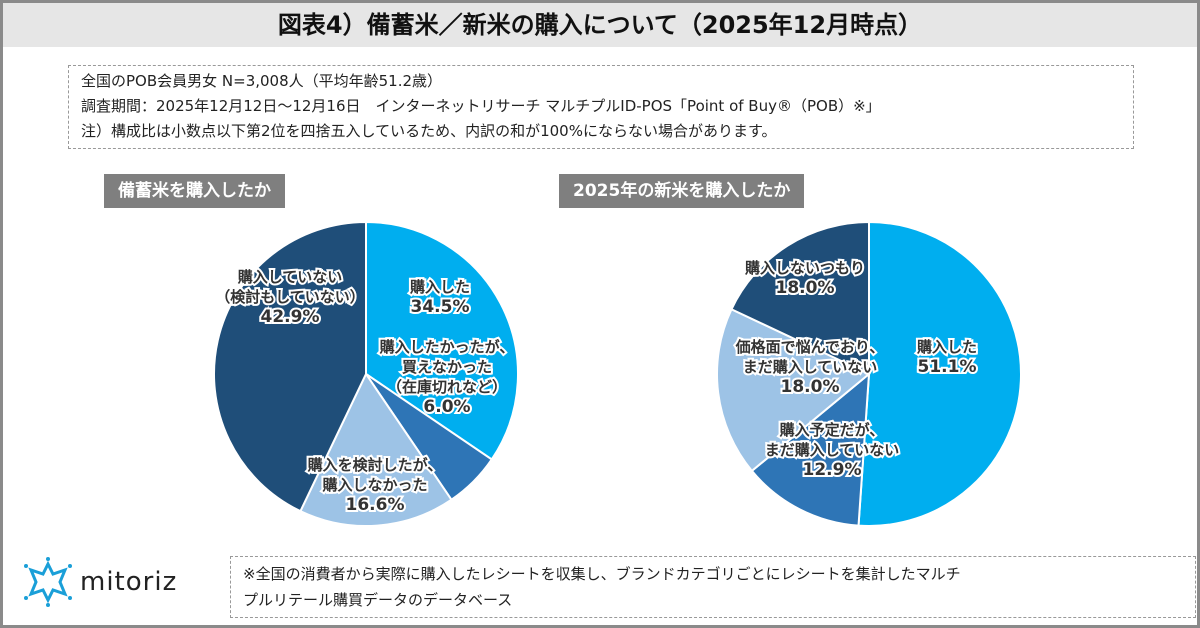  Describe the element at coordinates (804, 268) in the screenshot. I see `slice-name: 購入しないつもり` at that location.